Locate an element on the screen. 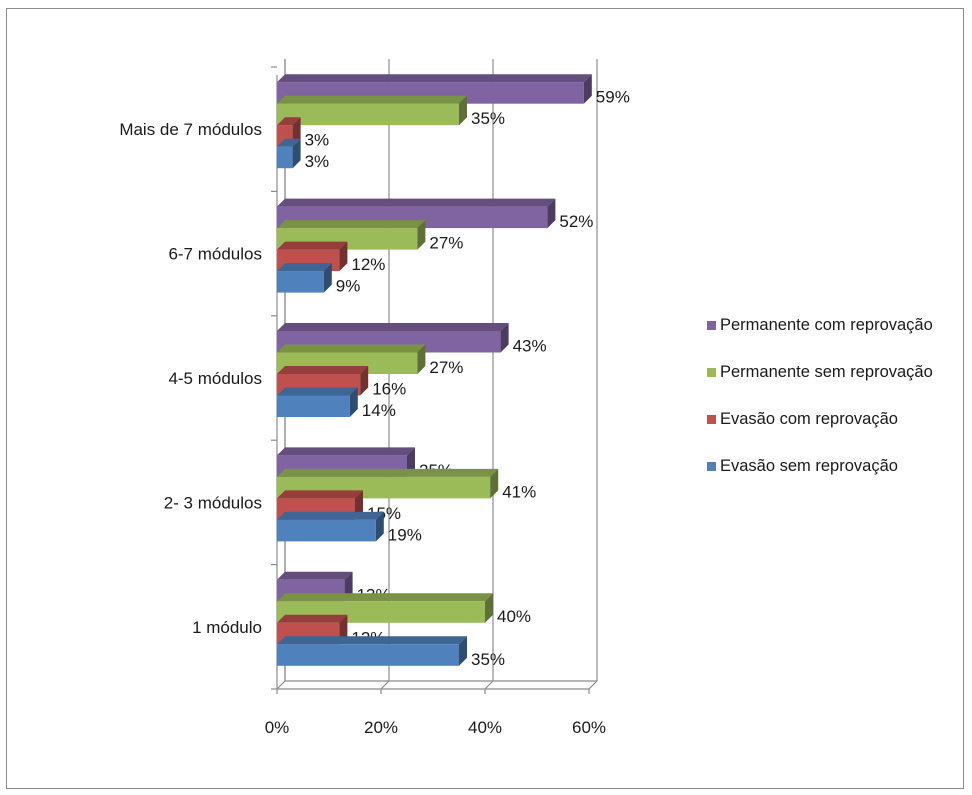 The image size is (972, 795). bar-evasao-sem-reprovacao-1-modulo-side is located at coordinates (463, 651).